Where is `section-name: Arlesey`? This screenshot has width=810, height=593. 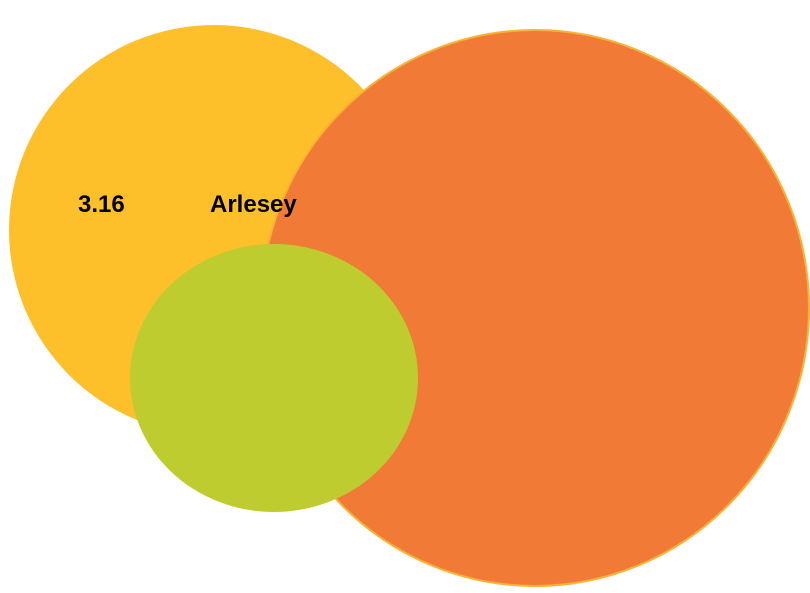 section-name: Arlesey is located at coordinates (253, 204).